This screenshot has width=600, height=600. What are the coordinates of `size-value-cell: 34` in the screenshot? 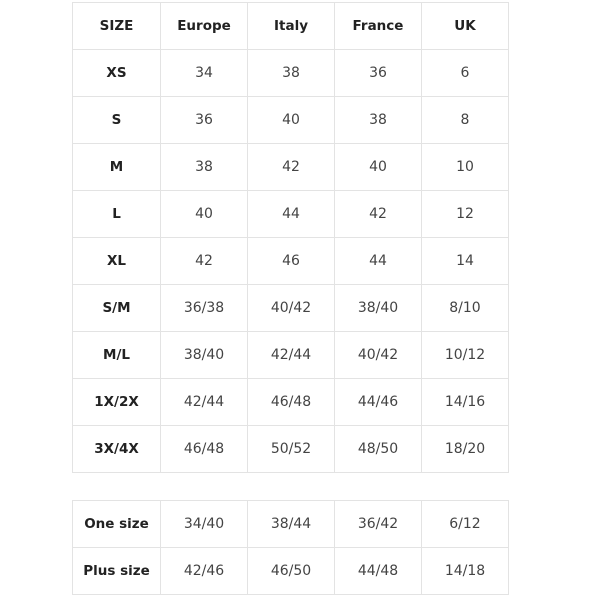 It's located at (204, 73).